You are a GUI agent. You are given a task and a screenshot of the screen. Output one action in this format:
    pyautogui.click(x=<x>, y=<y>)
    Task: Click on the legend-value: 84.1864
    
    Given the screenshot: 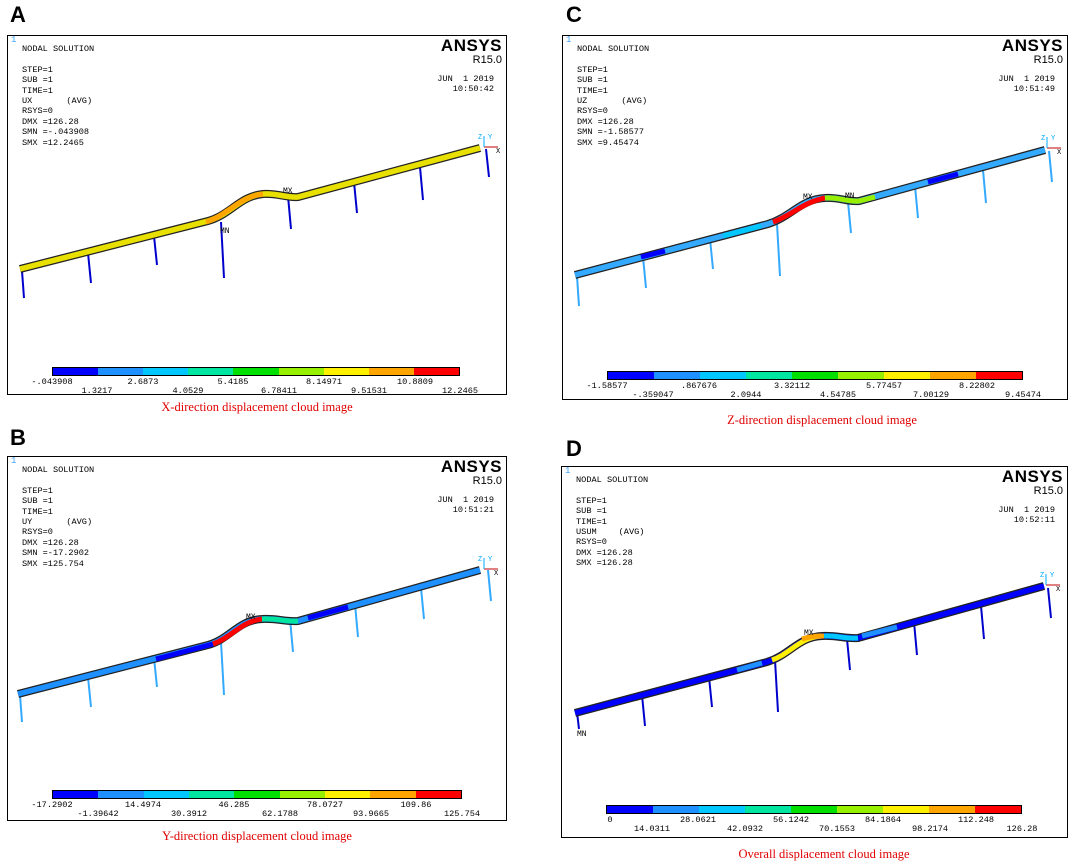 What is the action you would take?
    pyautogui.click(x=883, y=820)
    